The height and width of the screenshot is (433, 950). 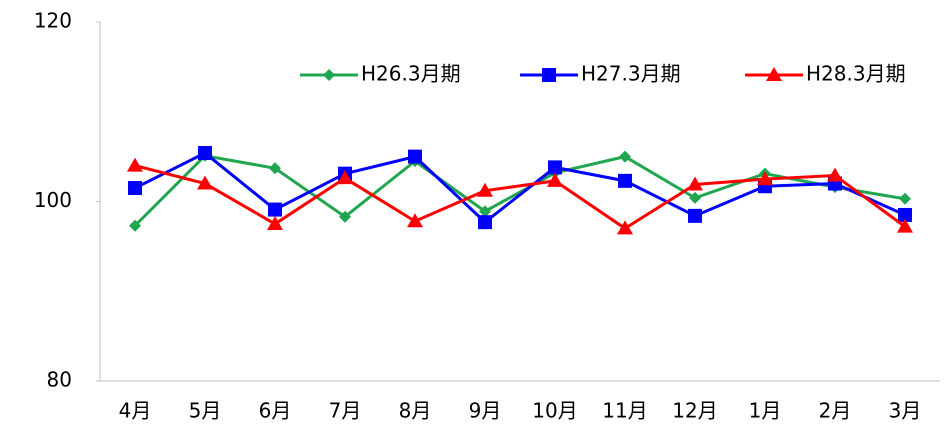 I want to click on legend-label: H26.3月期, so click(x=411, y=74).